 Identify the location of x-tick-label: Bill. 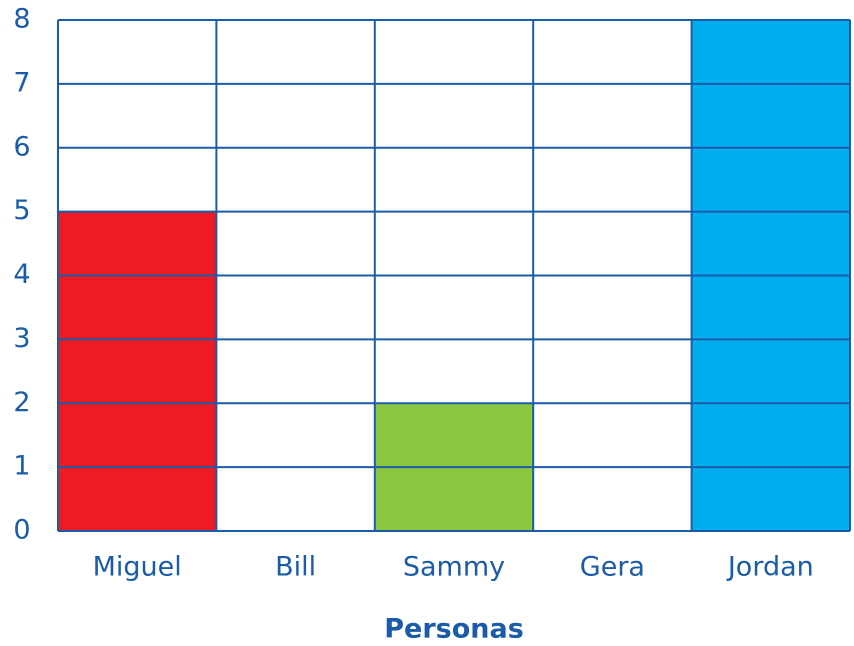
(295, 567).